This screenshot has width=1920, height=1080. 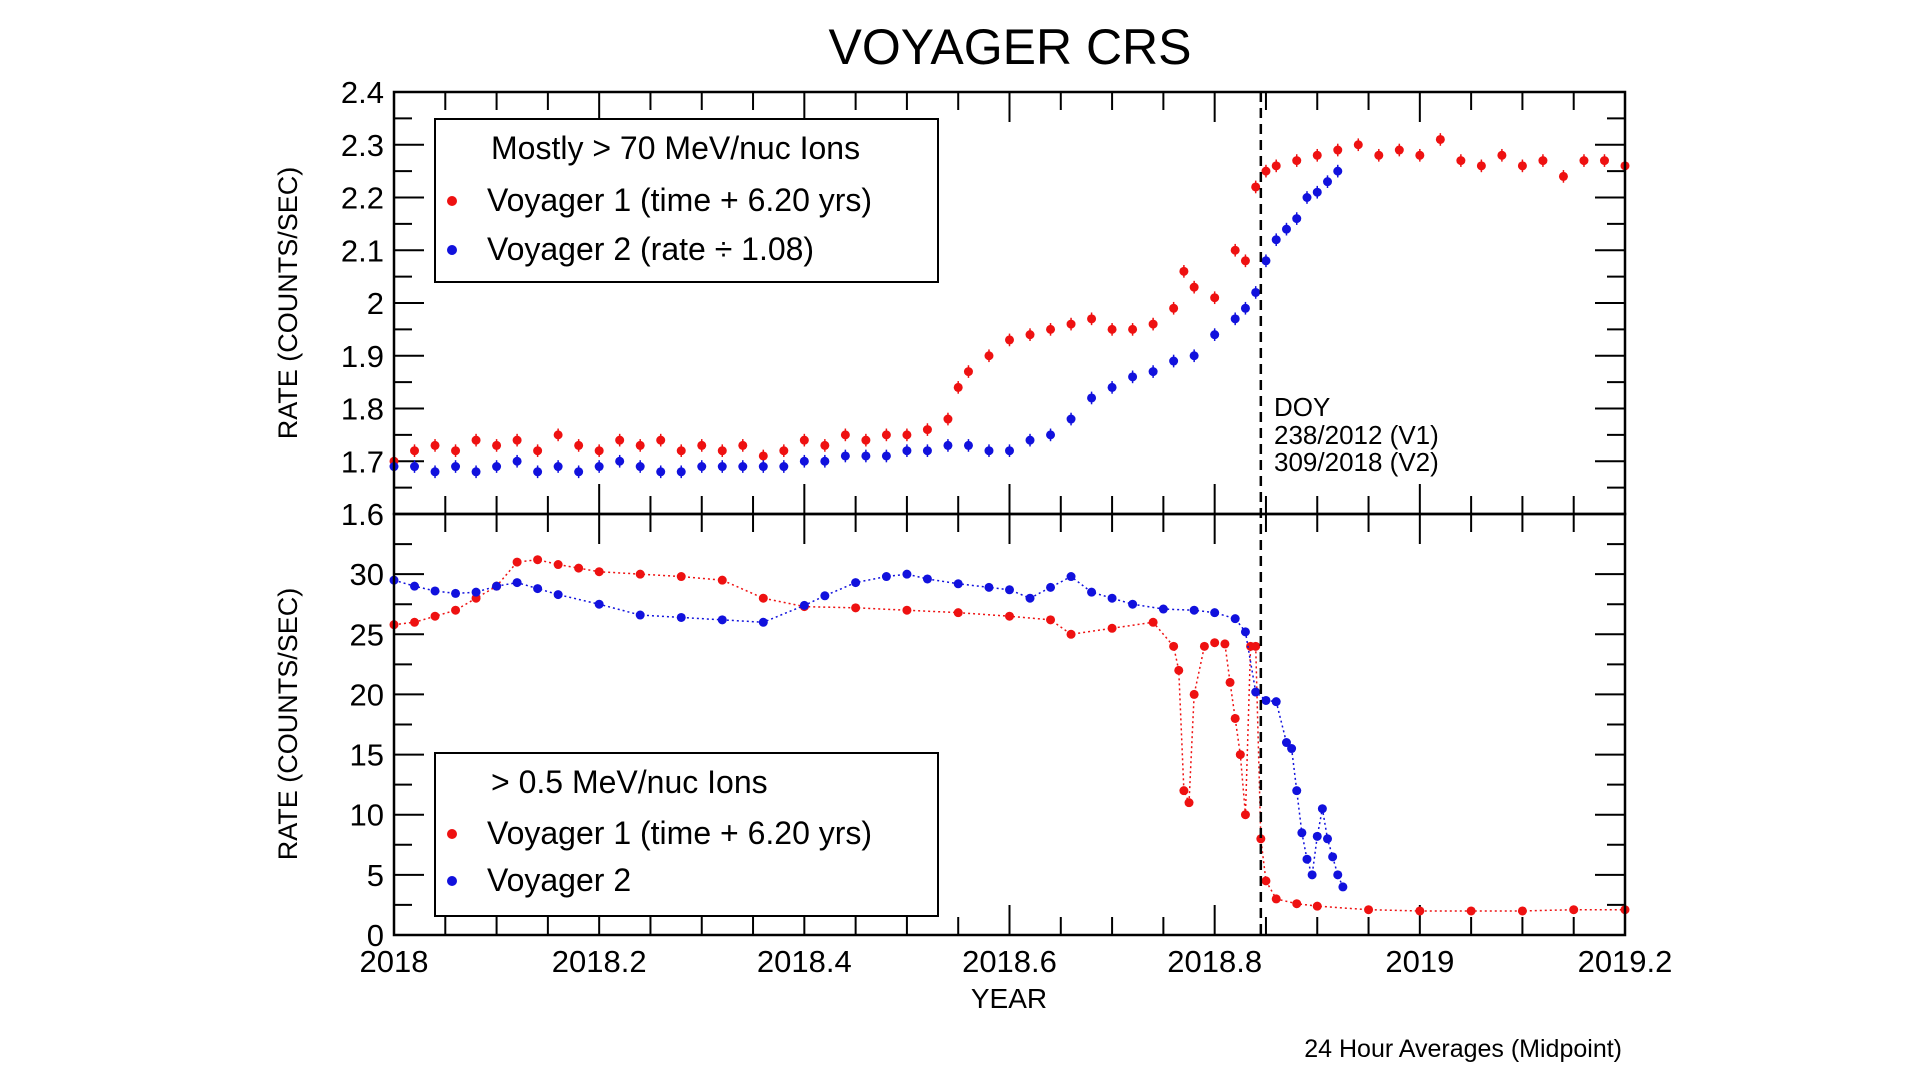 I want to click on x-axis-label: YEAR, so click(x=1009, y=998).